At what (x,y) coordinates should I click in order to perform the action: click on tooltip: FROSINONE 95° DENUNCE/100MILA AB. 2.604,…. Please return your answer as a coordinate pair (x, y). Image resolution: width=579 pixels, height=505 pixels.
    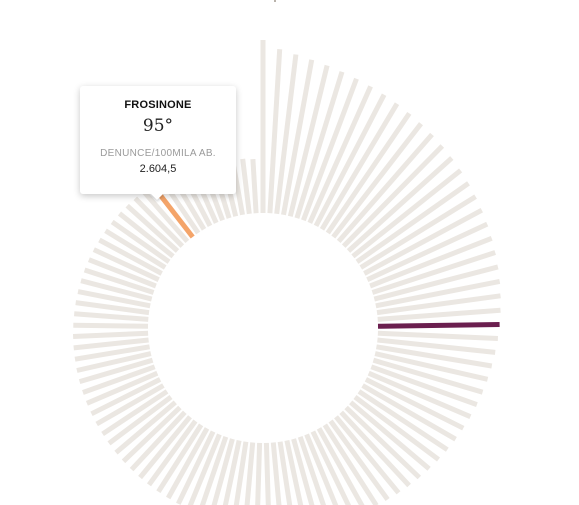
    Looking at the image, I should click on (158, 140).